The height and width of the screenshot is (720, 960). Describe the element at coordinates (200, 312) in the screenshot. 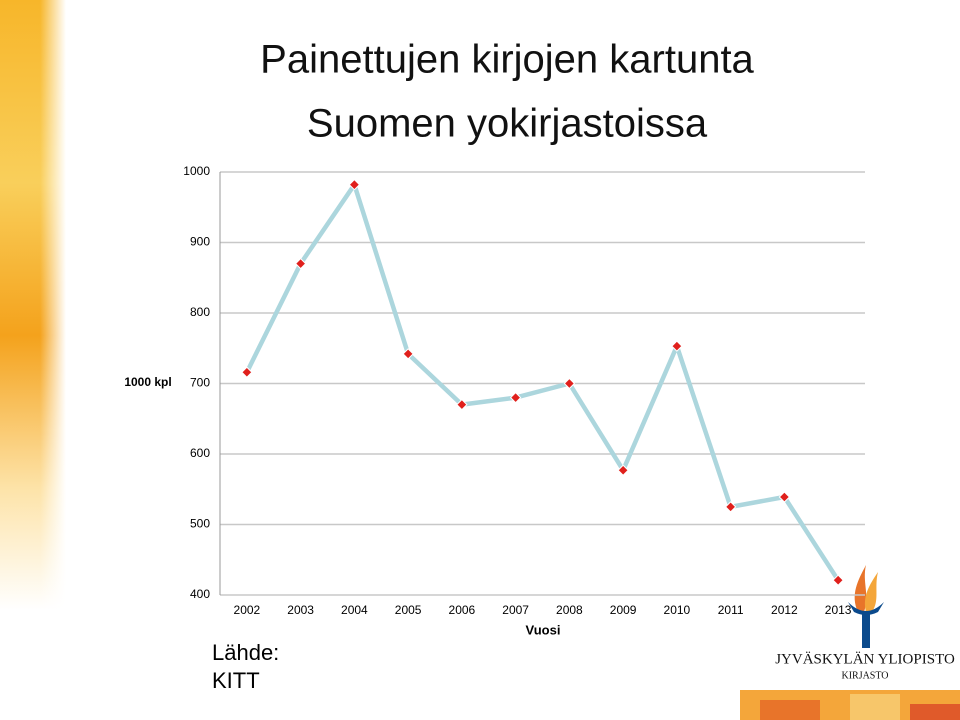

I see `y-tick-label: 800` at that location.